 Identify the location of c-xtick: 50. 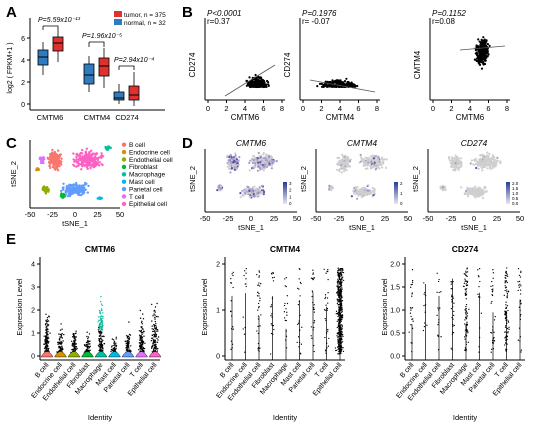
(120, 214).